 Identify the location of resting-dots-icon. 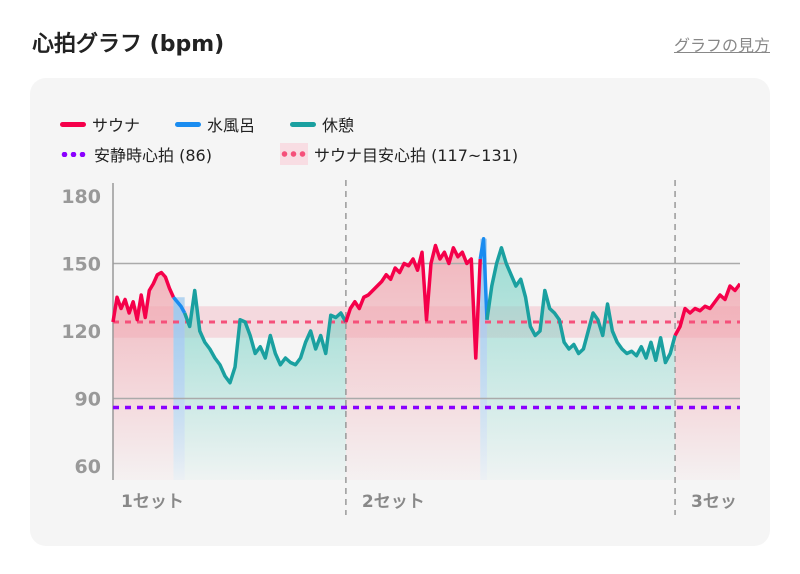
(74, 154).